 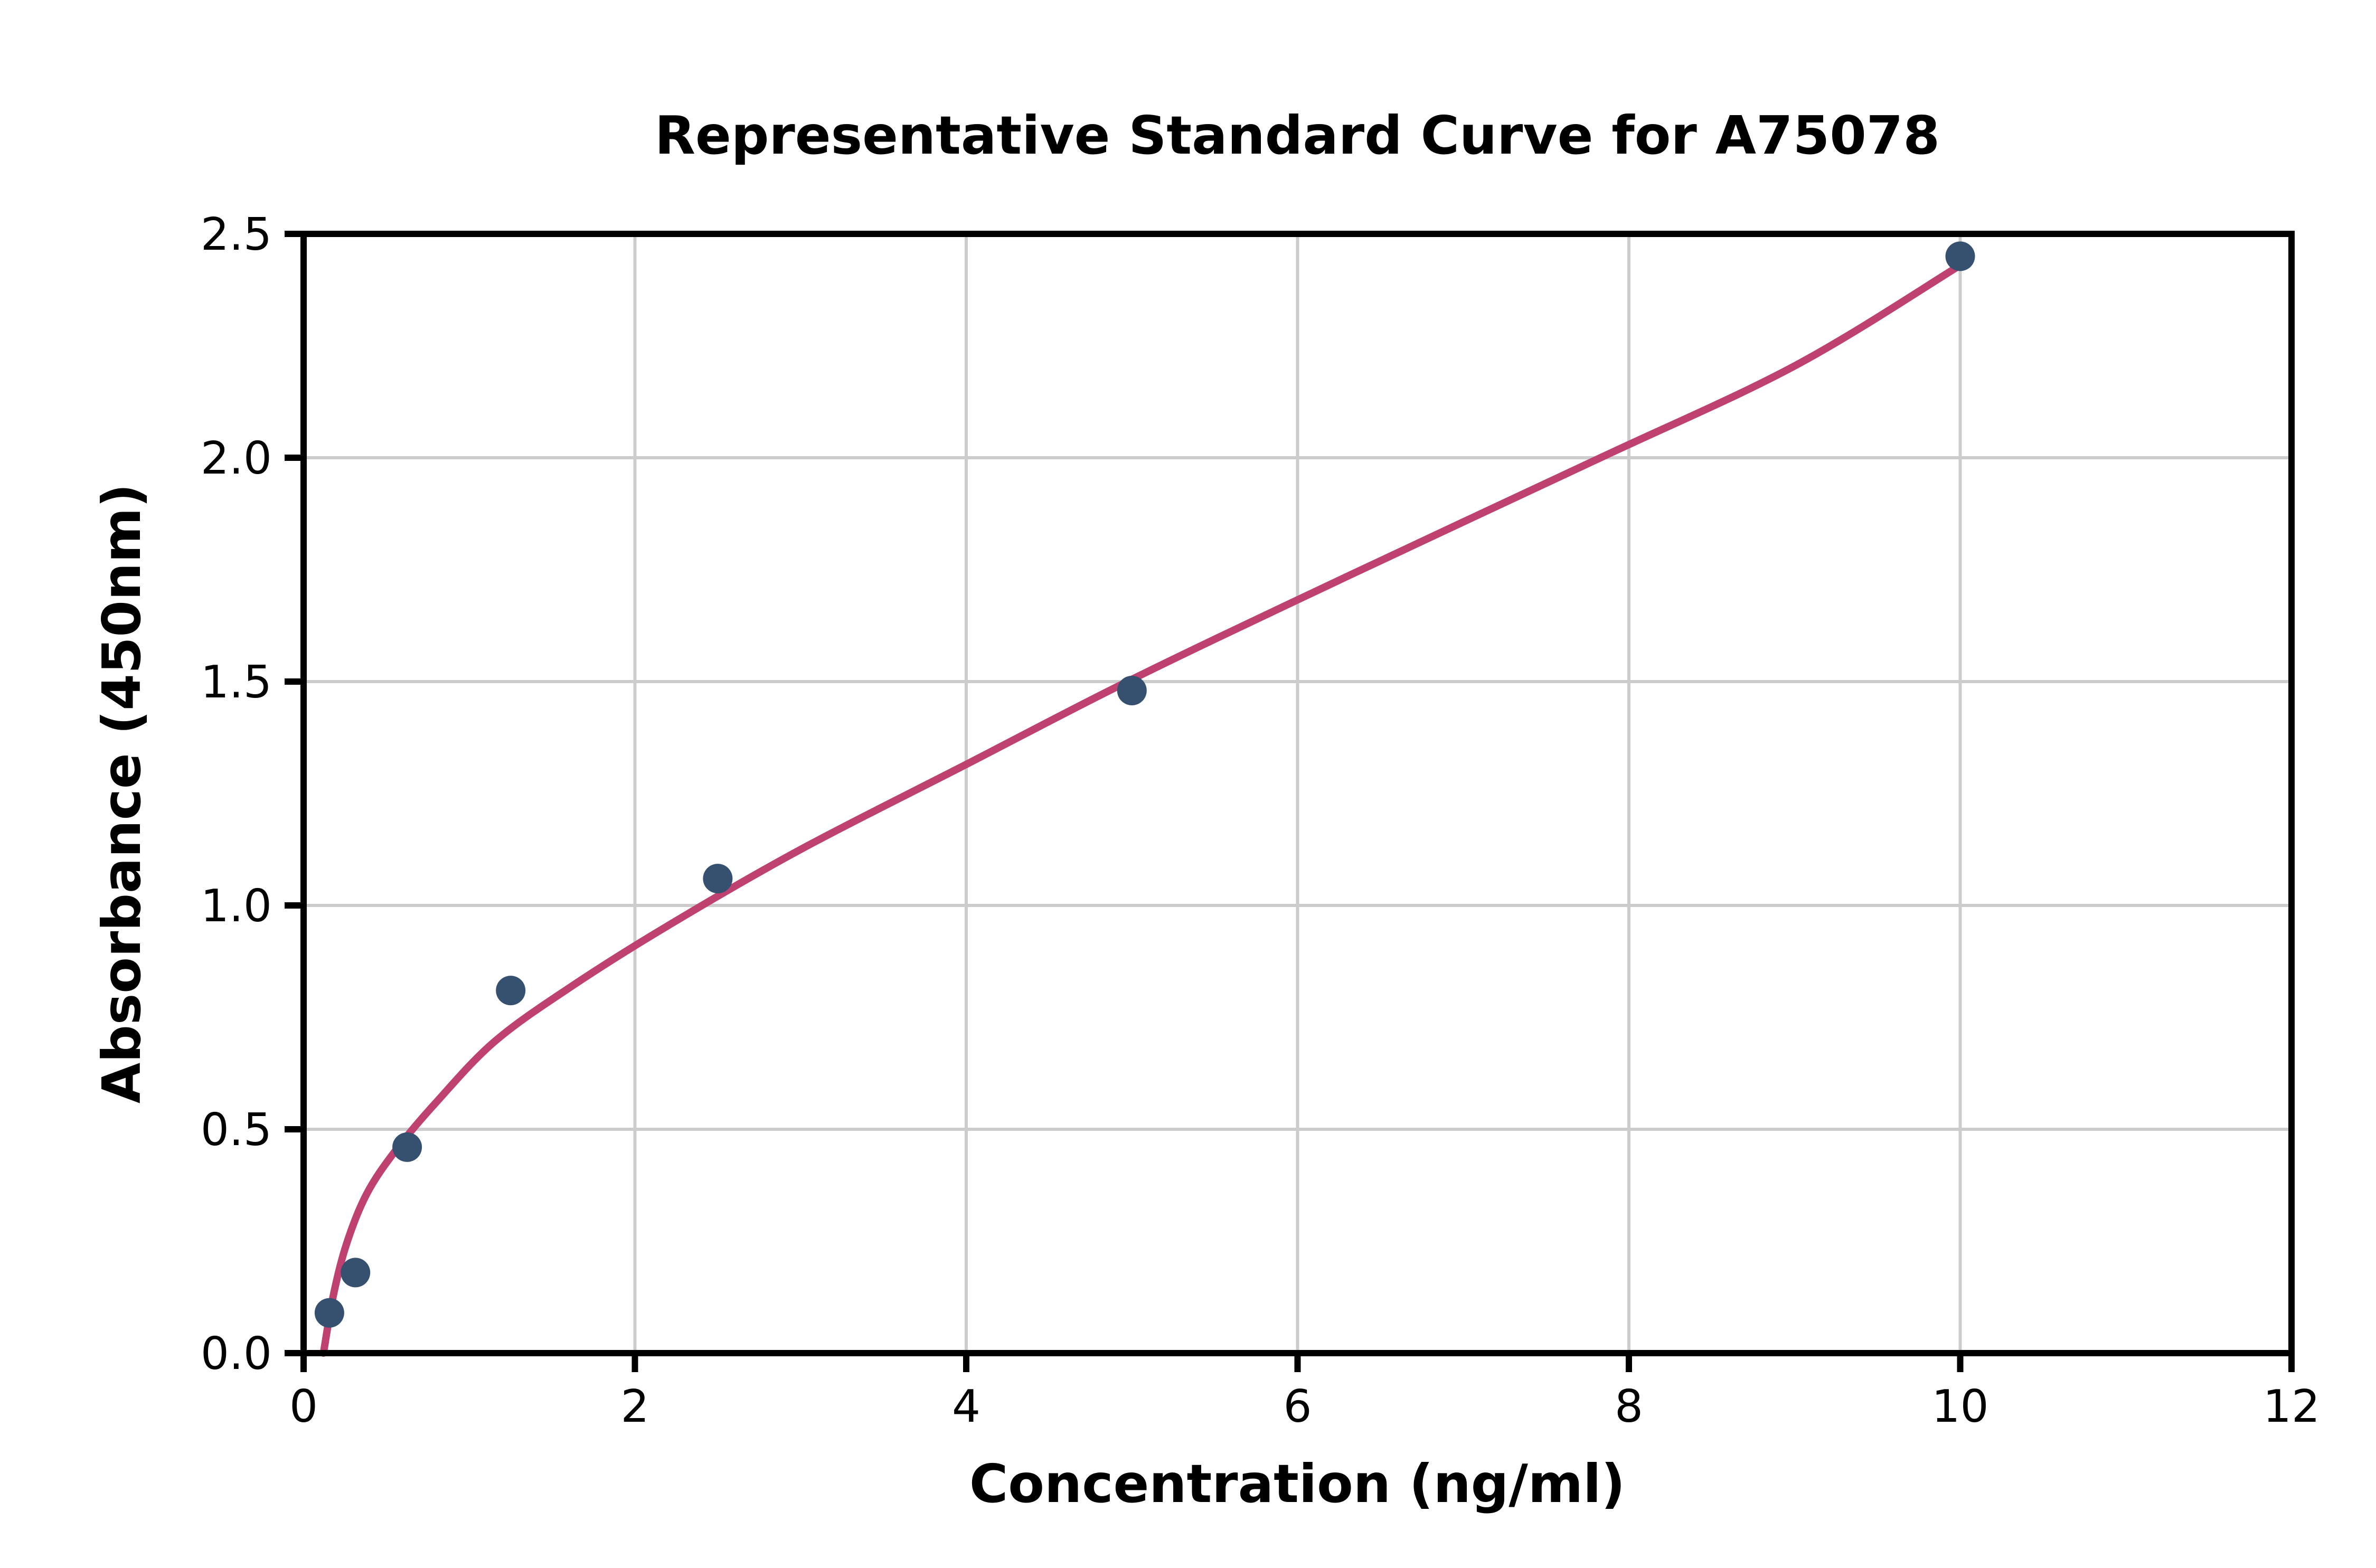 I want to click on y-tick-label: 0.5, so click(x=237, y=1130).